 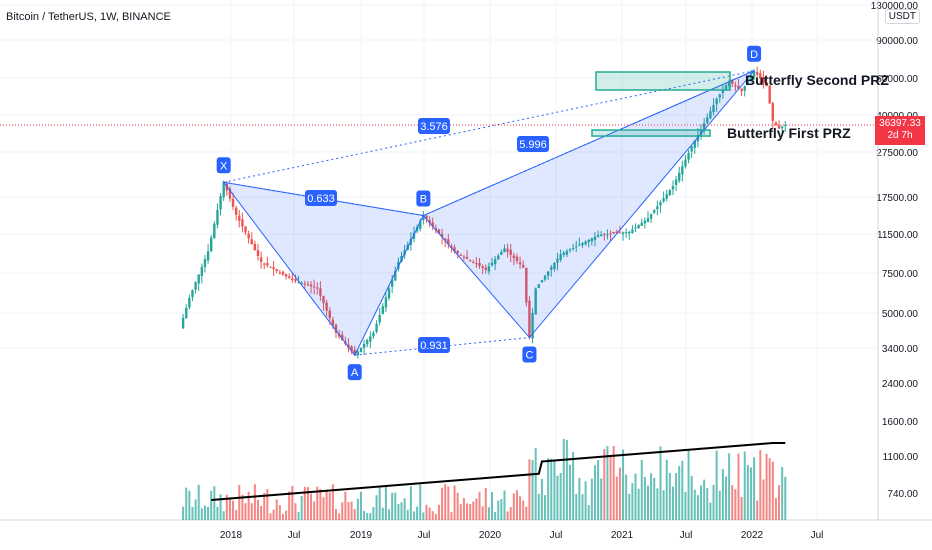 What do you see at coordinates (355, 373) in the screenshot?
I see `point-label-a-text: A` at bounding box center [355, 373].